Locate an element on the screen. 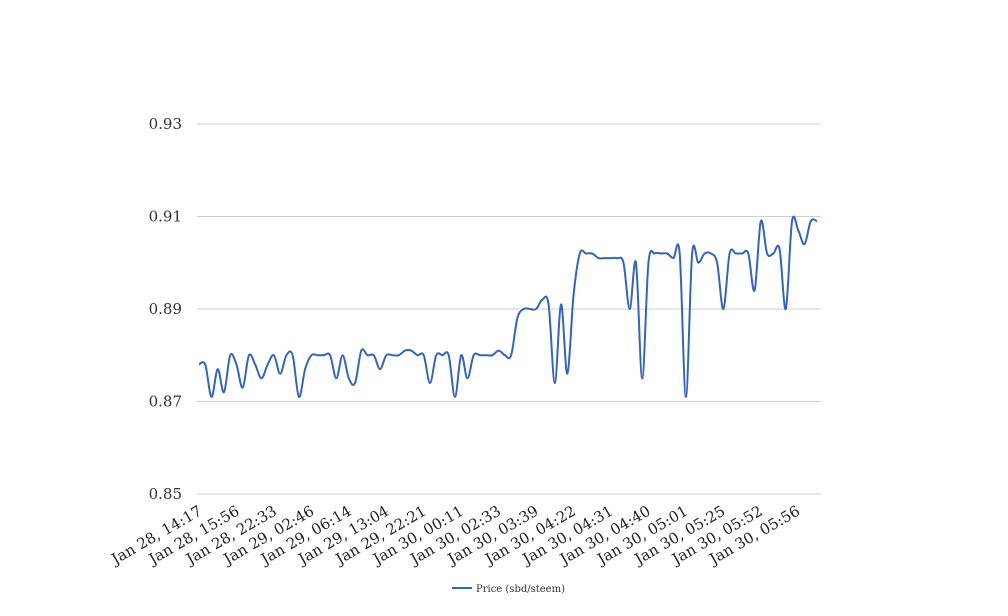 The image size is (1008, 616). legend: Price (sbd/steem) is located at coordinates (508, 589).